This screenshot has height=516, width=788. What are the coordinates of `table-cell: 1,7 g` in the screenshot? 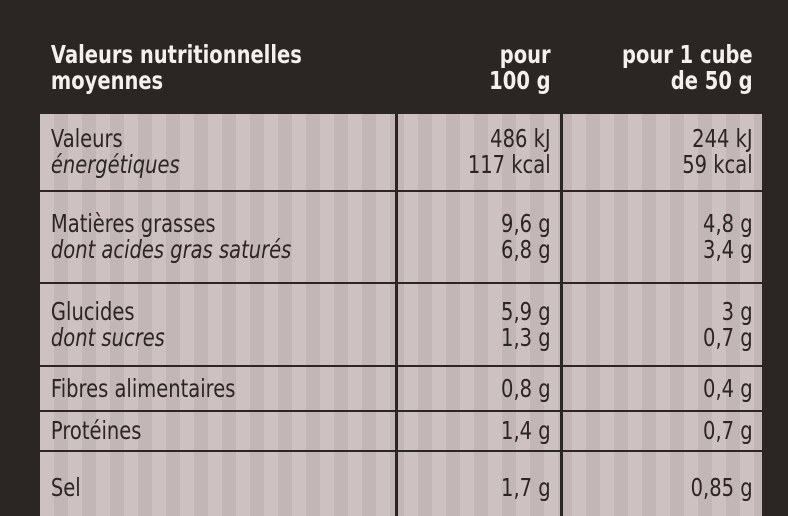 It's located at (479, 483).